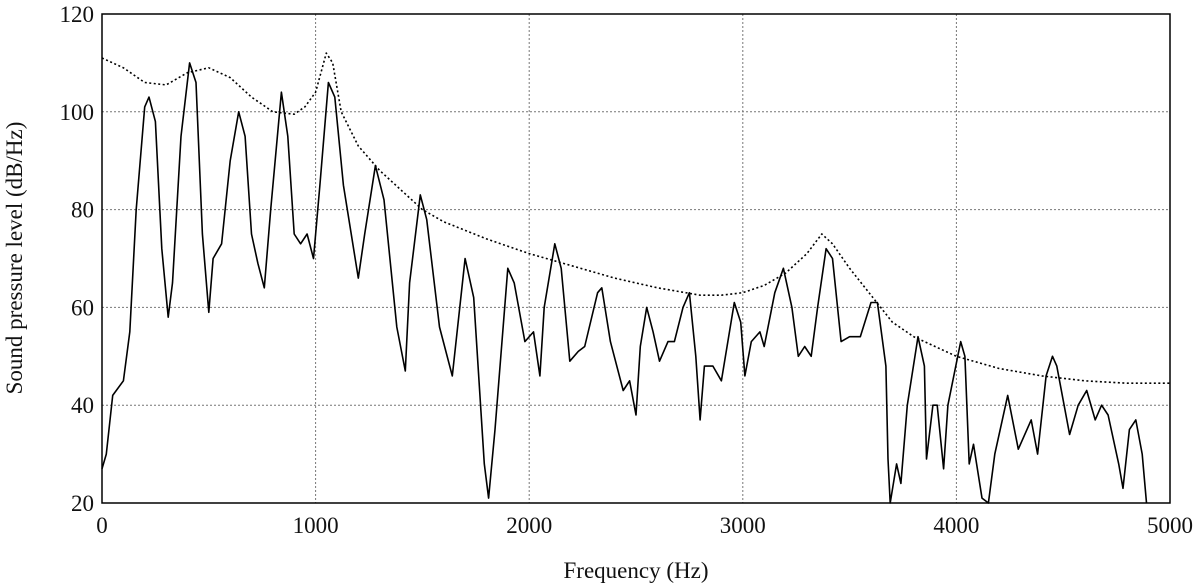 This screenshot has width=1200, height=585. I want to click on x-tick-label: 2000, so click(529, 525).